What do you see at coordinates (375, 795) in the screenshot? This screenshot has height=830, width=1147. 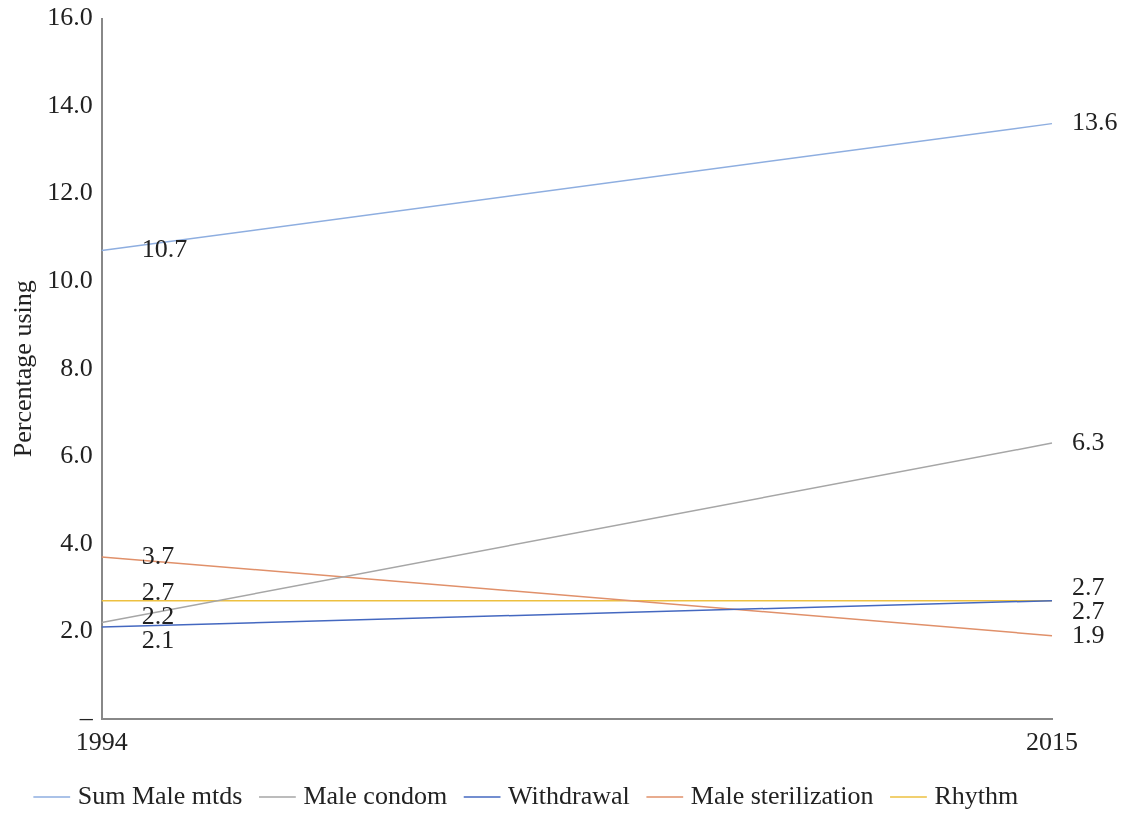 I see `legend-label: Male condom` at bounding box center [375, 795].